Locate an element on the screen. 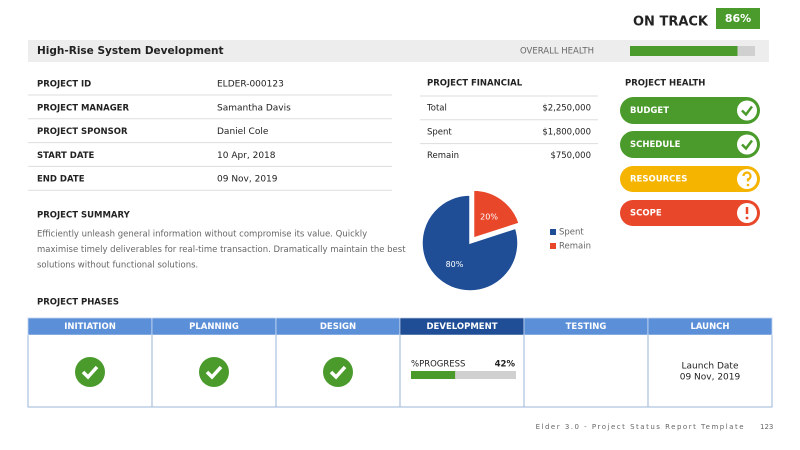 The width and height of the screenshot is (800, 450). pill-label: SCOPE is located at coordinates (646, 214).